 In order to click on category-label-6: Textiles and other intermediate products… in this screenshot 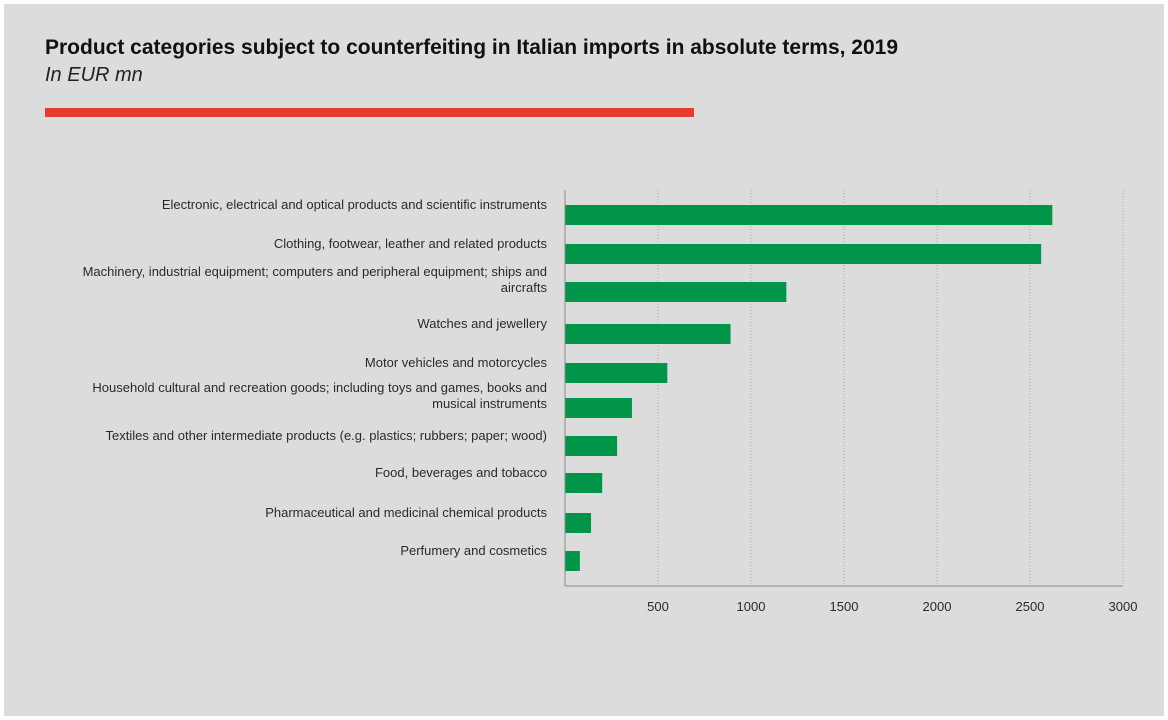, I will do `click(326, 435)`.